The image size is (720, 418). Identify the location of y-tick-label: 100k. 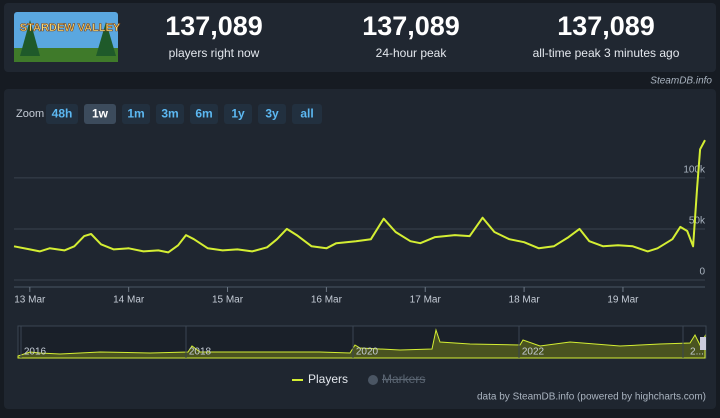
(694, 170).